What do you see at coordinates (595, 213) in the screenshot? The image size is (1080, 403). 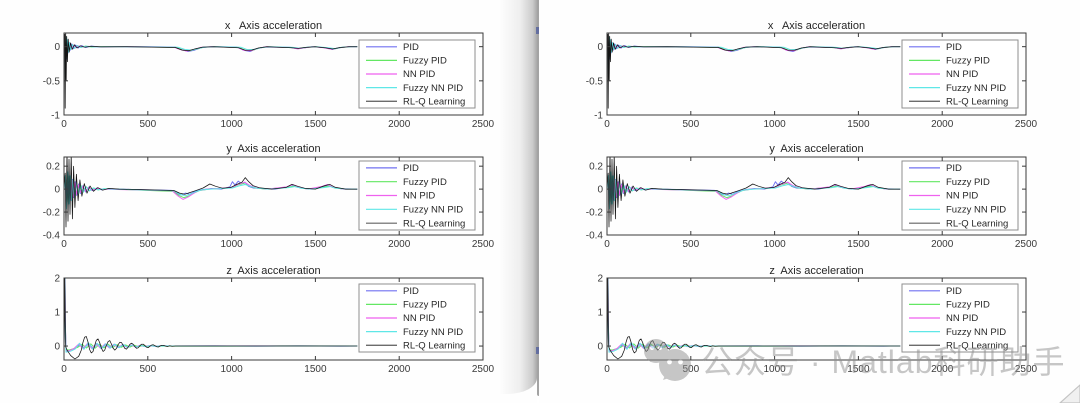 I see `y-tick-label: -0.2` at bounding box center [595, 213].